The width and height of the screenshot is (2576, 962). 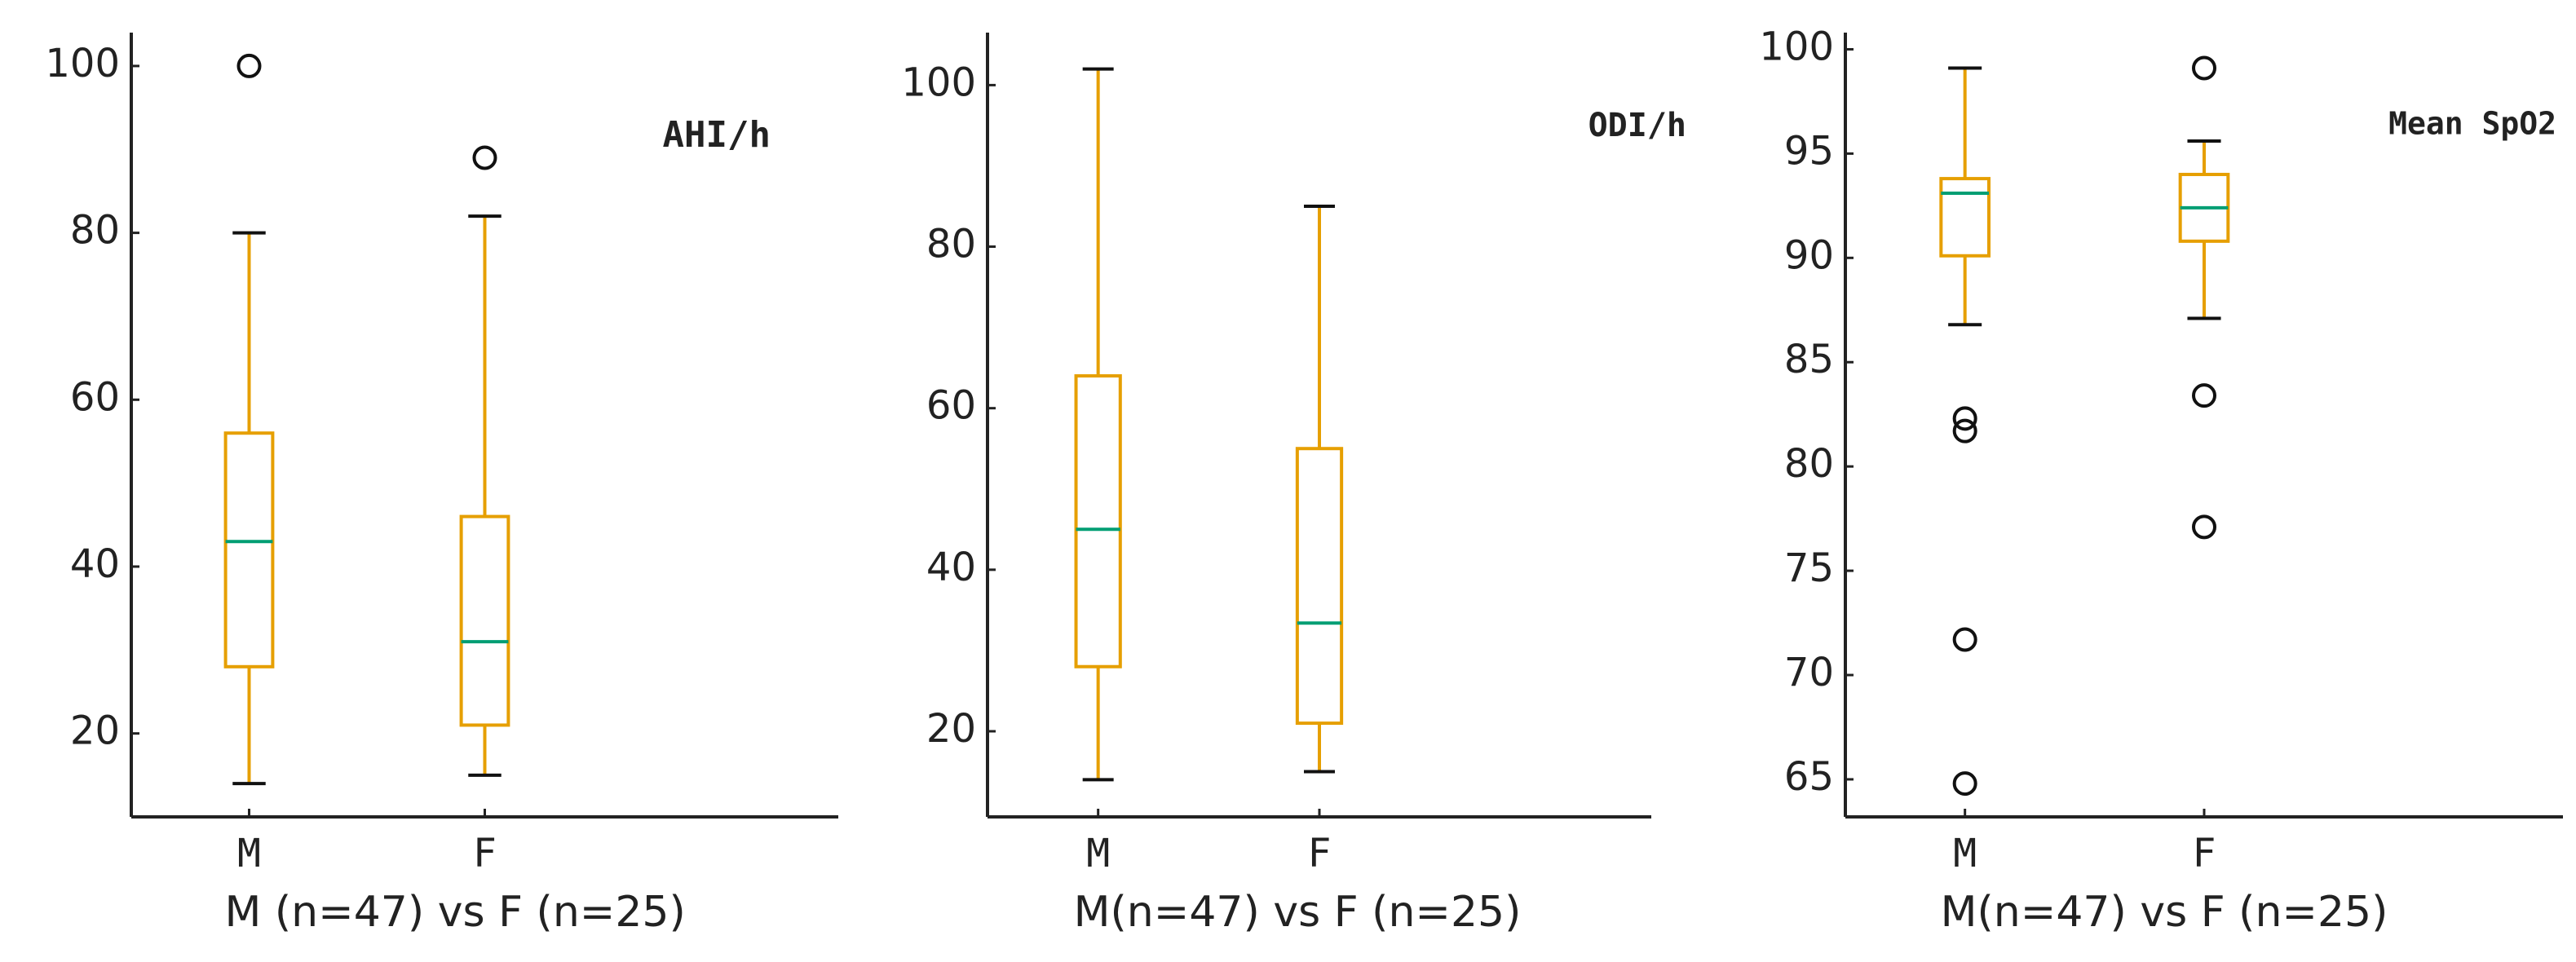 What do you see at coordinates (455, 912) in the screenshot?
I see `x-axis-label: M (n=47) vs F (n=25)` at bounding box center [455, 912].